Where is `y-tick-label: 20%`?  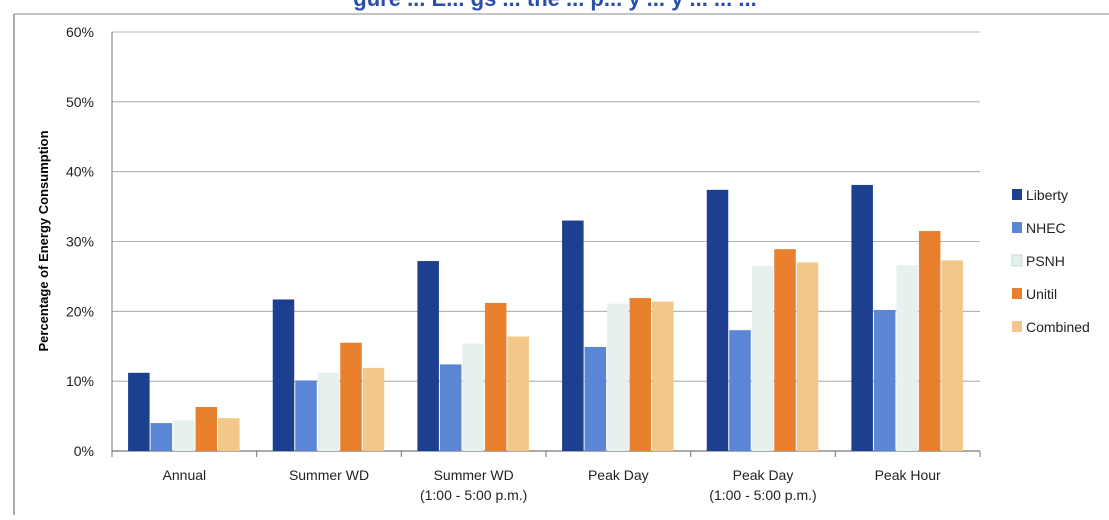
y-tick-label: 20% is located at coordinates (80, 311).